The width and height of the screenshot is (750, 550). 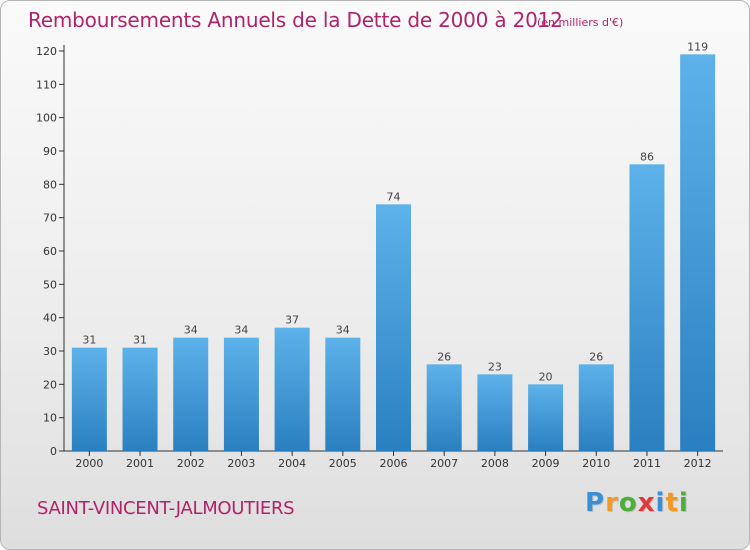 I want to click on y-tick-label: 70, so click(x=50, y=218).